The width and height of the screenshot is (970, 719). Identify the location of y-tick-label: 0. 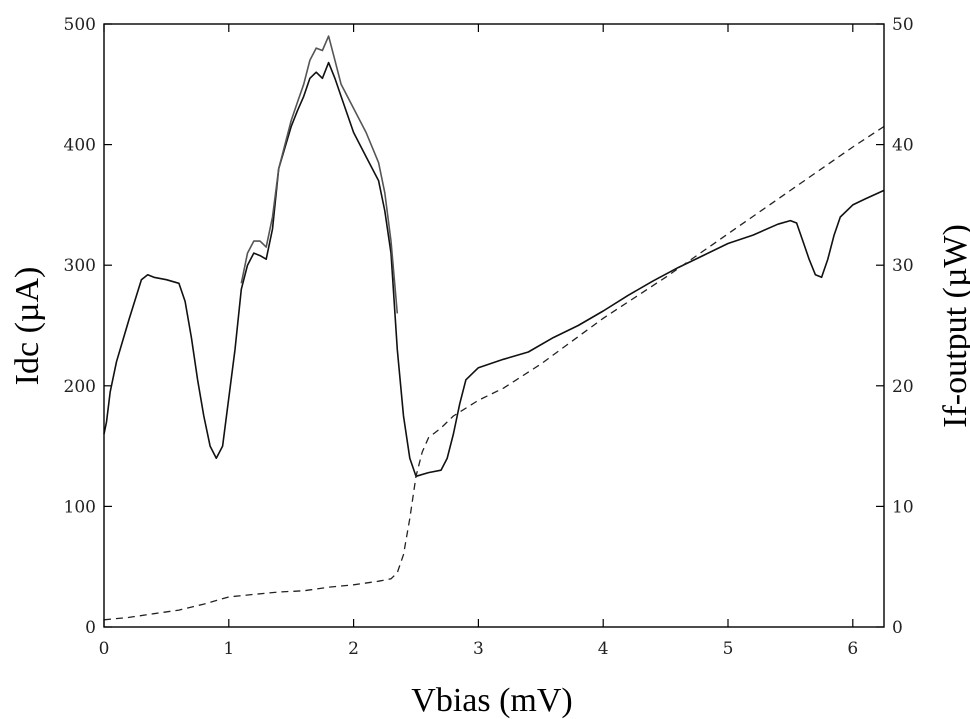
(90, 628).